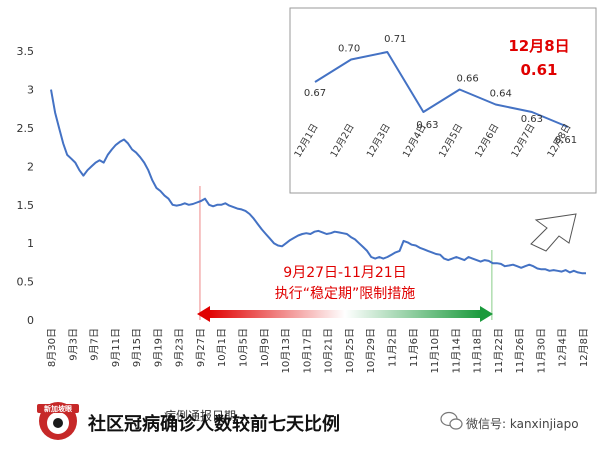 This screenshot has height=453, width=602. What do you see at coordinates (26, 128) in the screenshot?
I see `y-tick-label: 2.5` at bounding box center [26, 128].